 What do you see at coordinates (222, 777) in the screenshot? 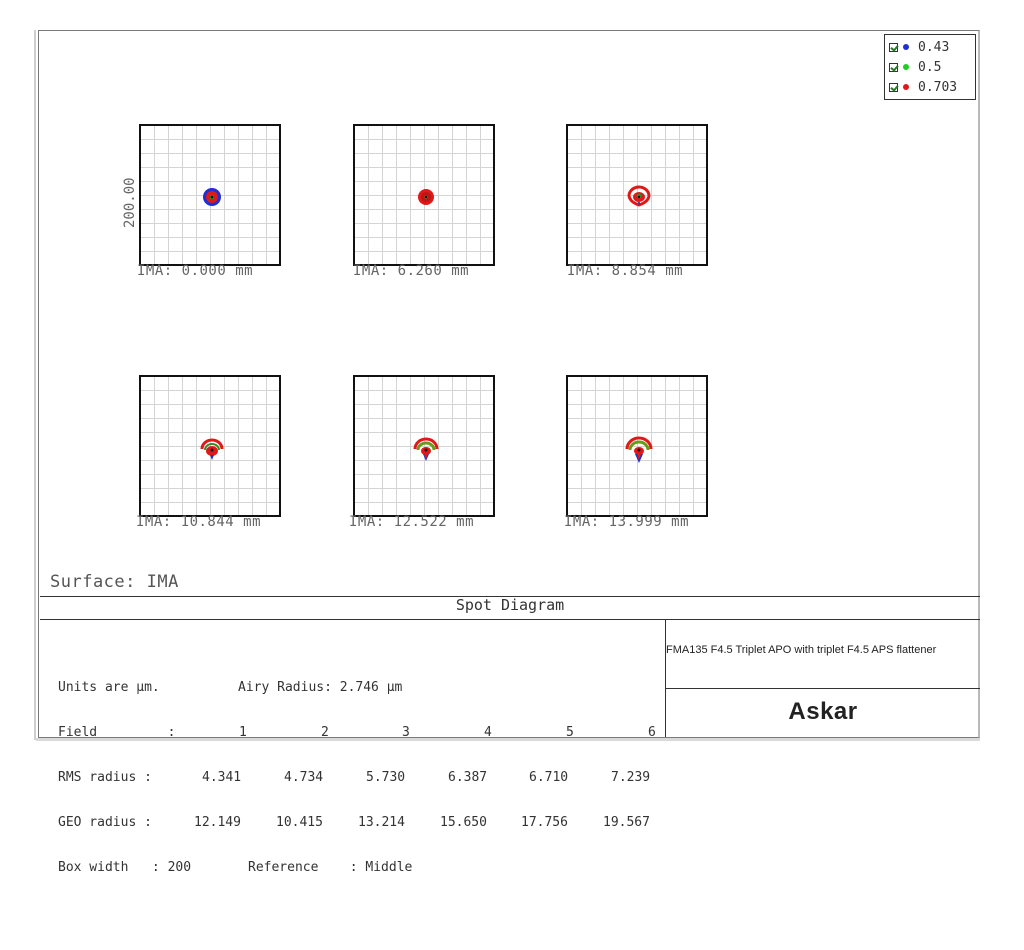
I see `rms-value: 4.341` at bounding box center [222, 777].